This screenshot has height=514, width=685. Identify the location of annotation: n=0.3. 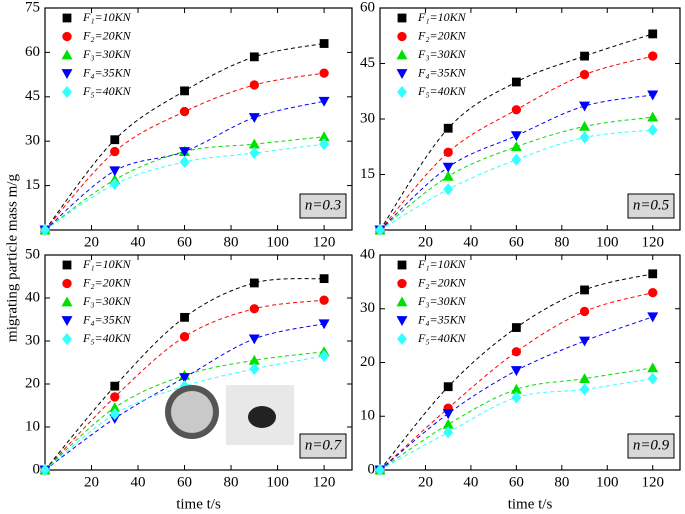
(323, 205).